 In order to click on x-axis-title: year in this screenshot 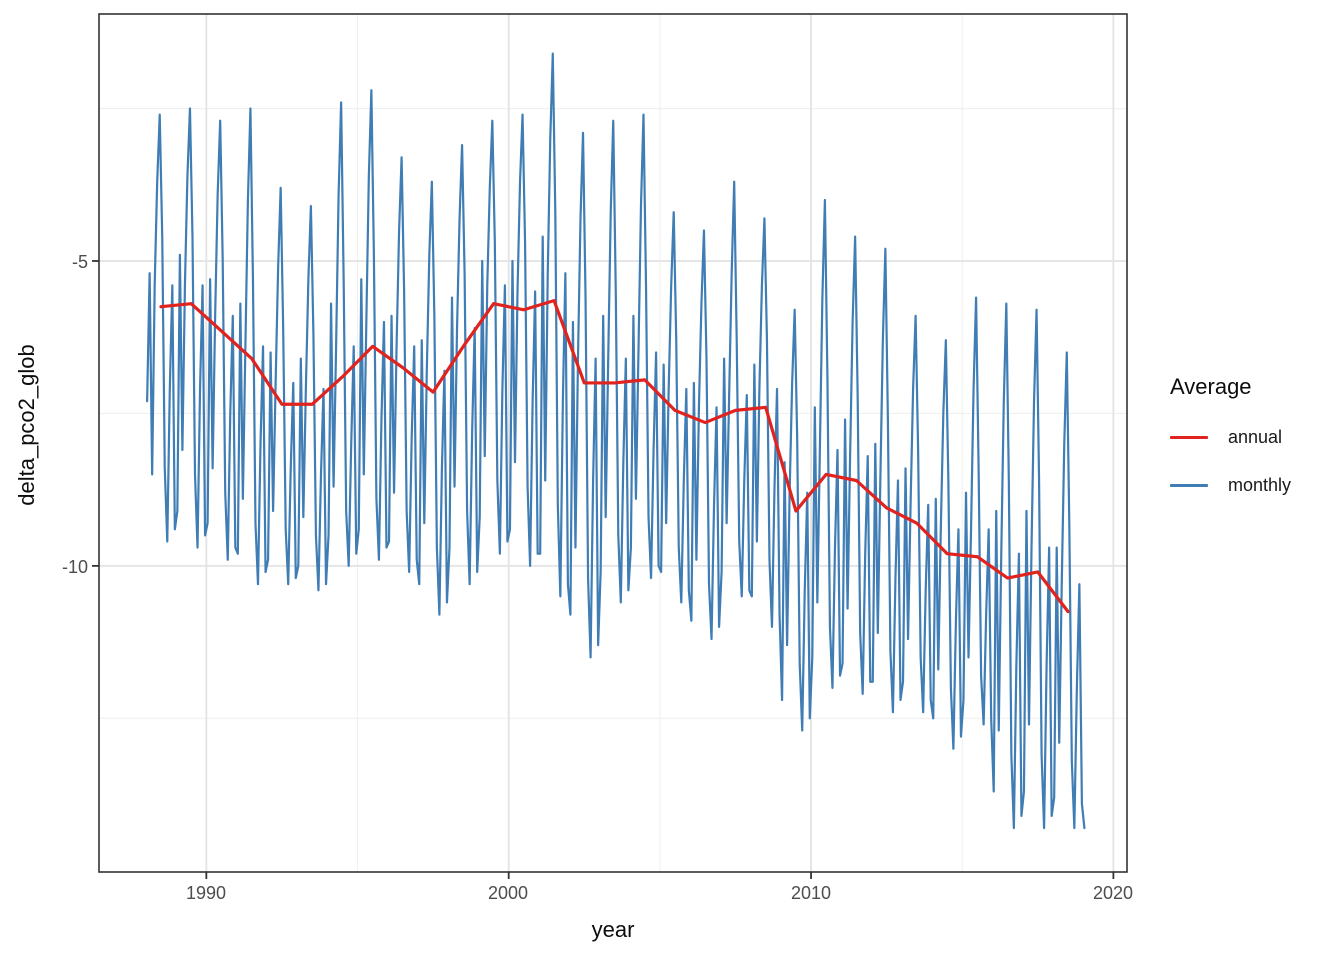, I will do `click(613, 929)`.